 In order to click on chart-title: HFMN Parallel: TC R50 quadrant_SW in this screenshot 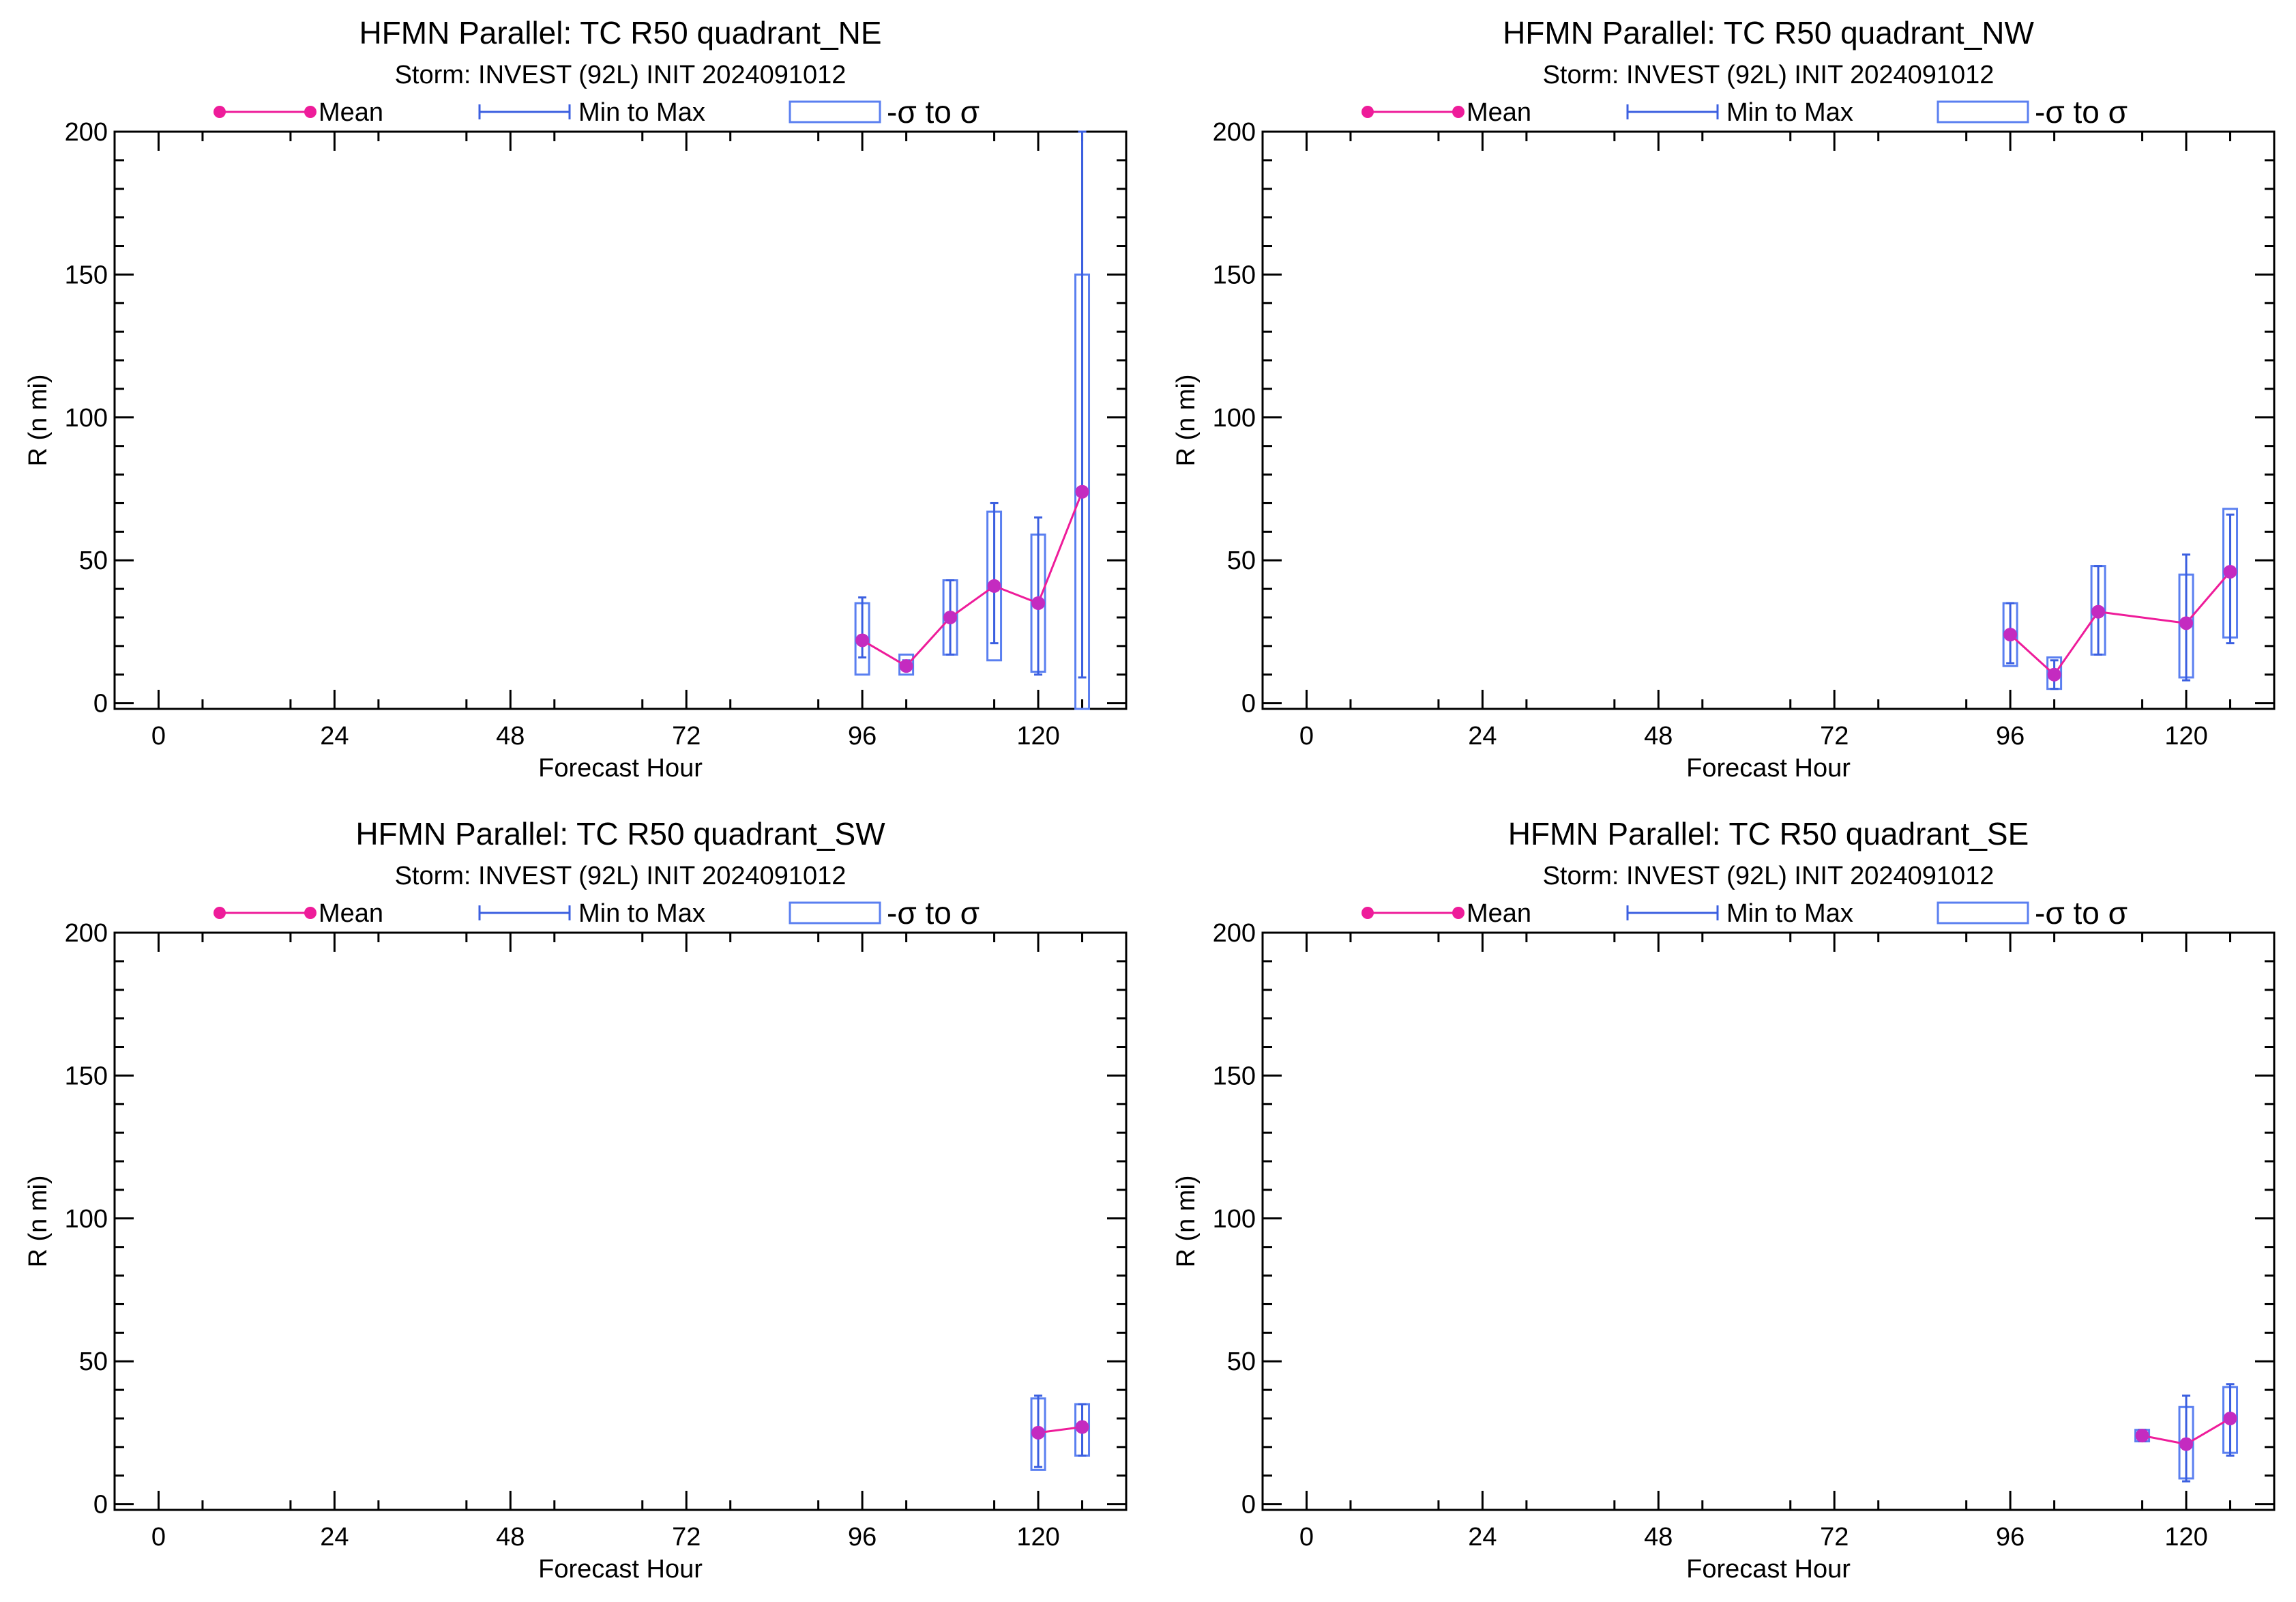, I will do `click(620, 834)`.